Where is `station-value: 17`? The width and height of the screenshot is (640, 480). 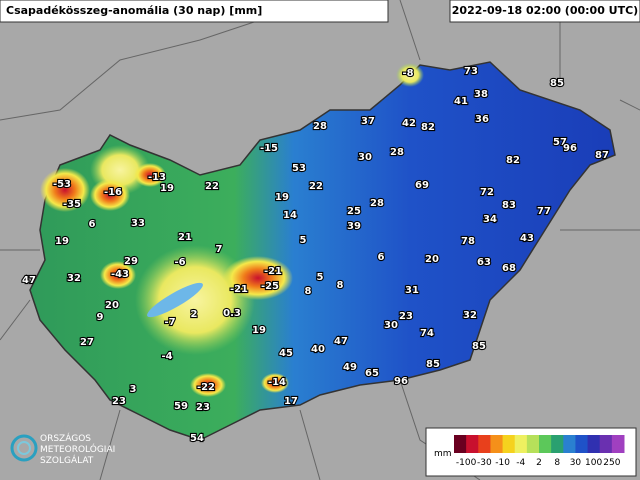
station-value: 17 is located at coordinates (291, 401).